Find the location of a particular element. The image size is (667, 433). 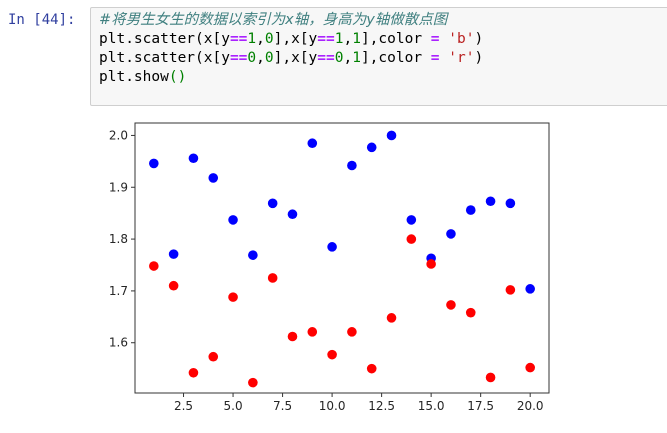

x-tick-label: 17.5 is located at coordinates (480, 406).